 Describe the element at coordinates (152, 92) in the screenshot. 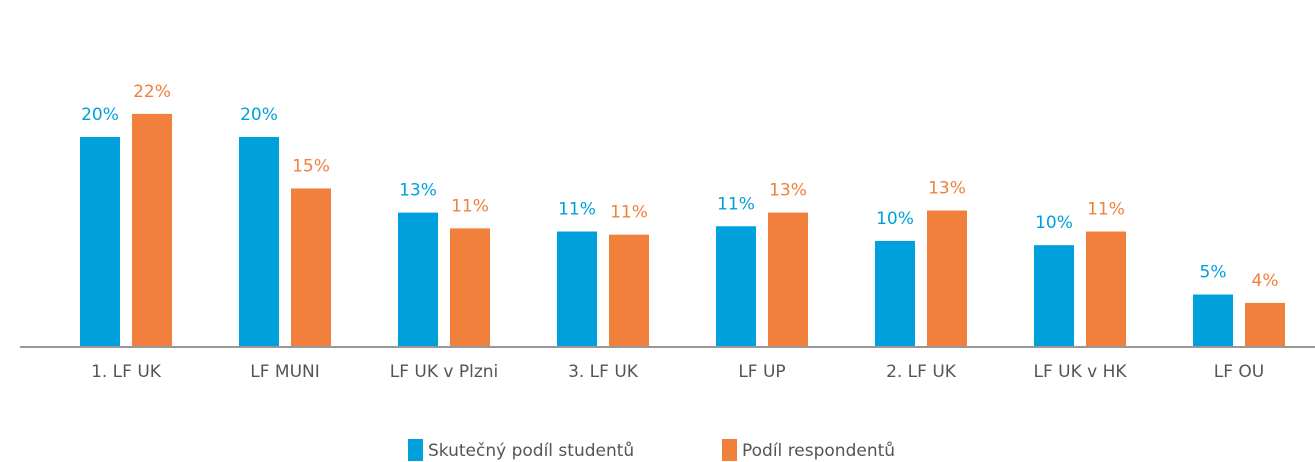

I see `data-label: 22%` at that location.